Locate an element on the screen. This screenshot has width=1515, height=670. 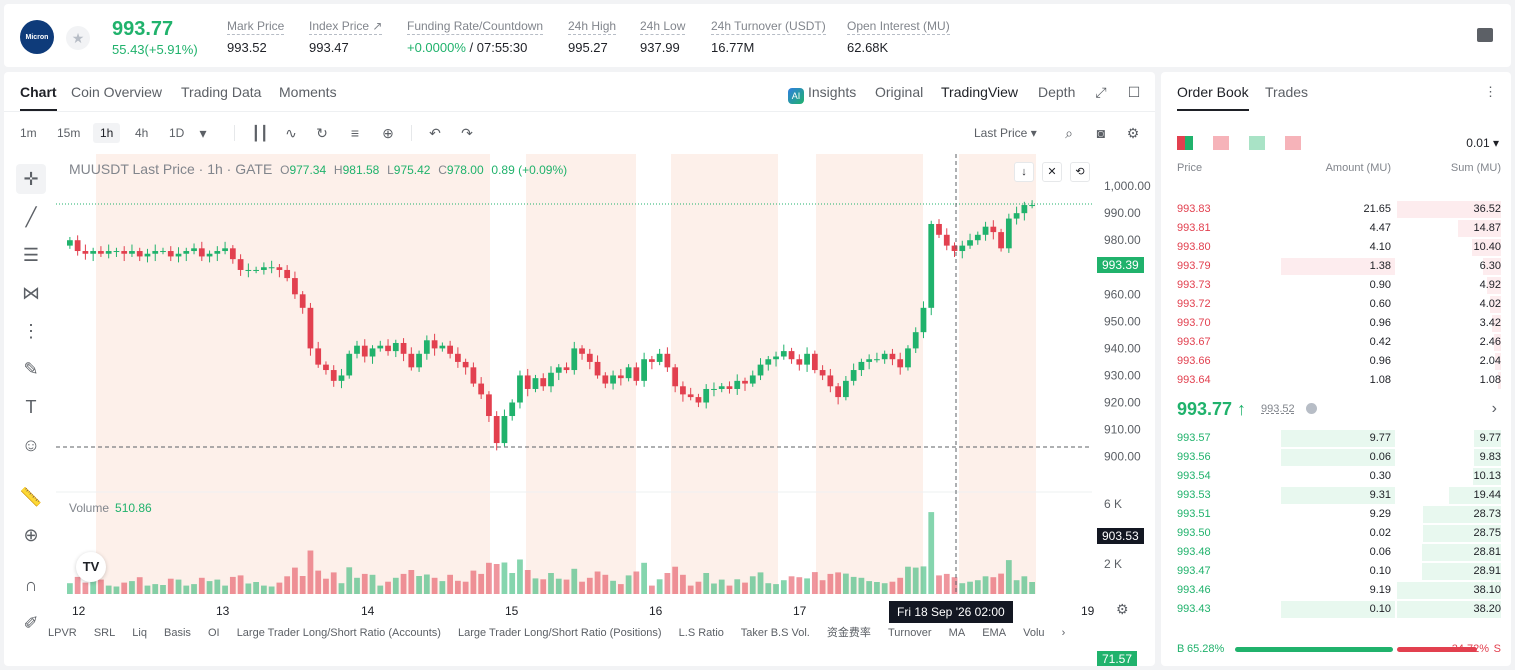
bid-row: 993.46 9.19 38.10 is located at coordinates (1336, 590).